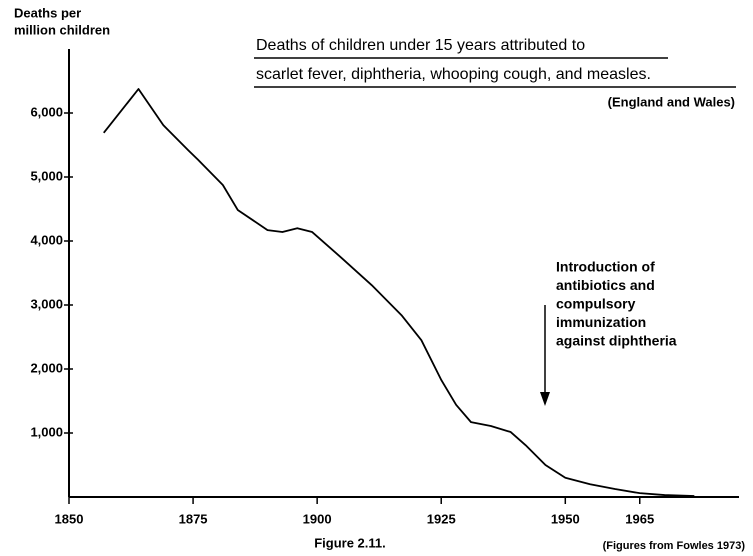  I want to click on annotation: compulsory, so click(596, 304).